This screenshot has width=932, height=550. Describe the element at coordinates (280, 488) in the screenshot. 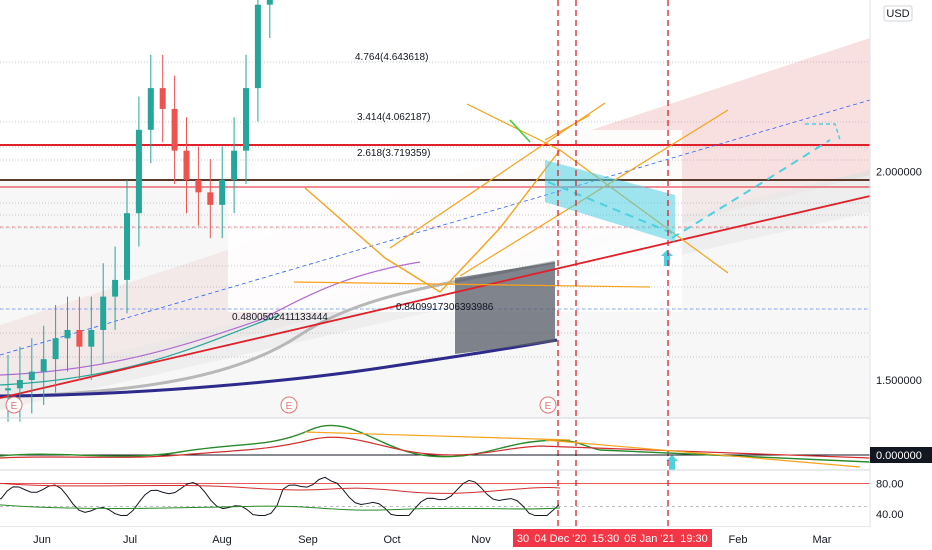

I see `rsi-ma-upper` at that location.